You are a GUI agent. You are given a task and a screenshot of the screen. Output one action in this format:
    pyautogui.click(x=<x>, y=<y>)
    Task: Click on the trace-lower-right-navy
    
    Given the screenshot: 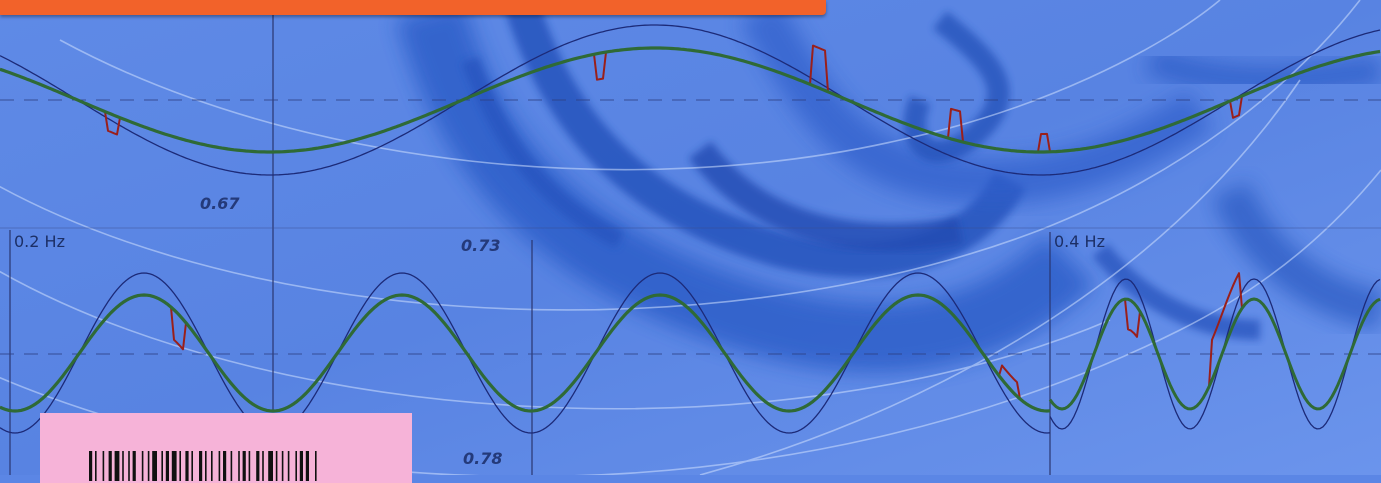 What is the action you would take?
    pyautogui.click(x=1215, y=354)
    